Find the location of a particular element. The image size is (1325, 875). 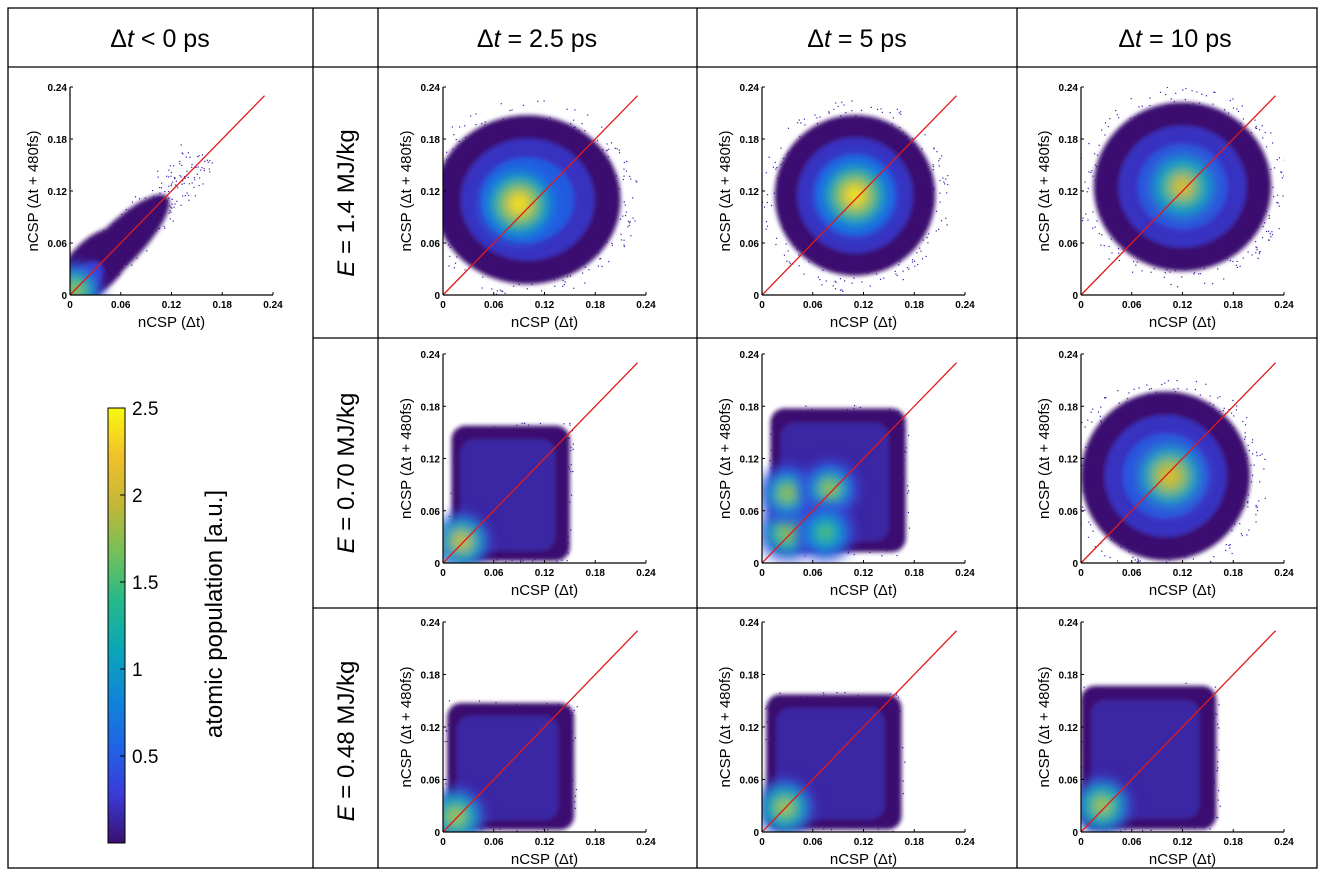

colorbar-gradient is located at coordinates (116, 625).